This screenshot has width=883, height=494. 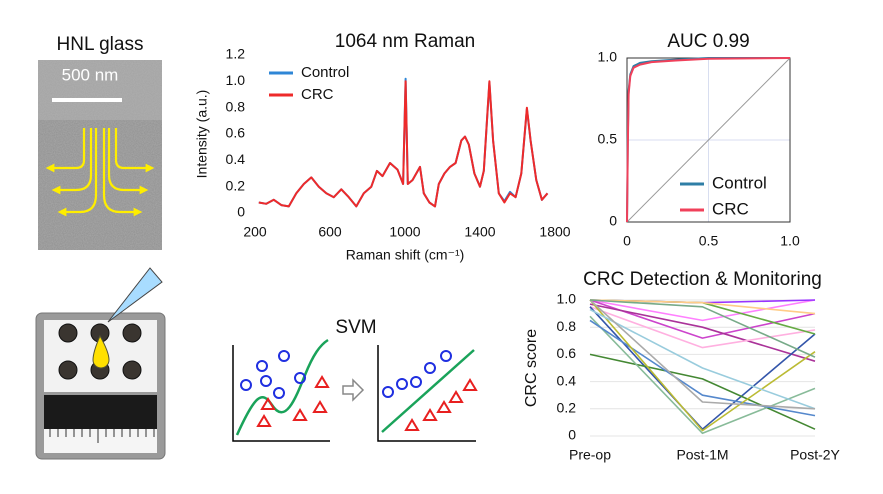 I want to click on linear-boundary, so click(x=428, y=391).